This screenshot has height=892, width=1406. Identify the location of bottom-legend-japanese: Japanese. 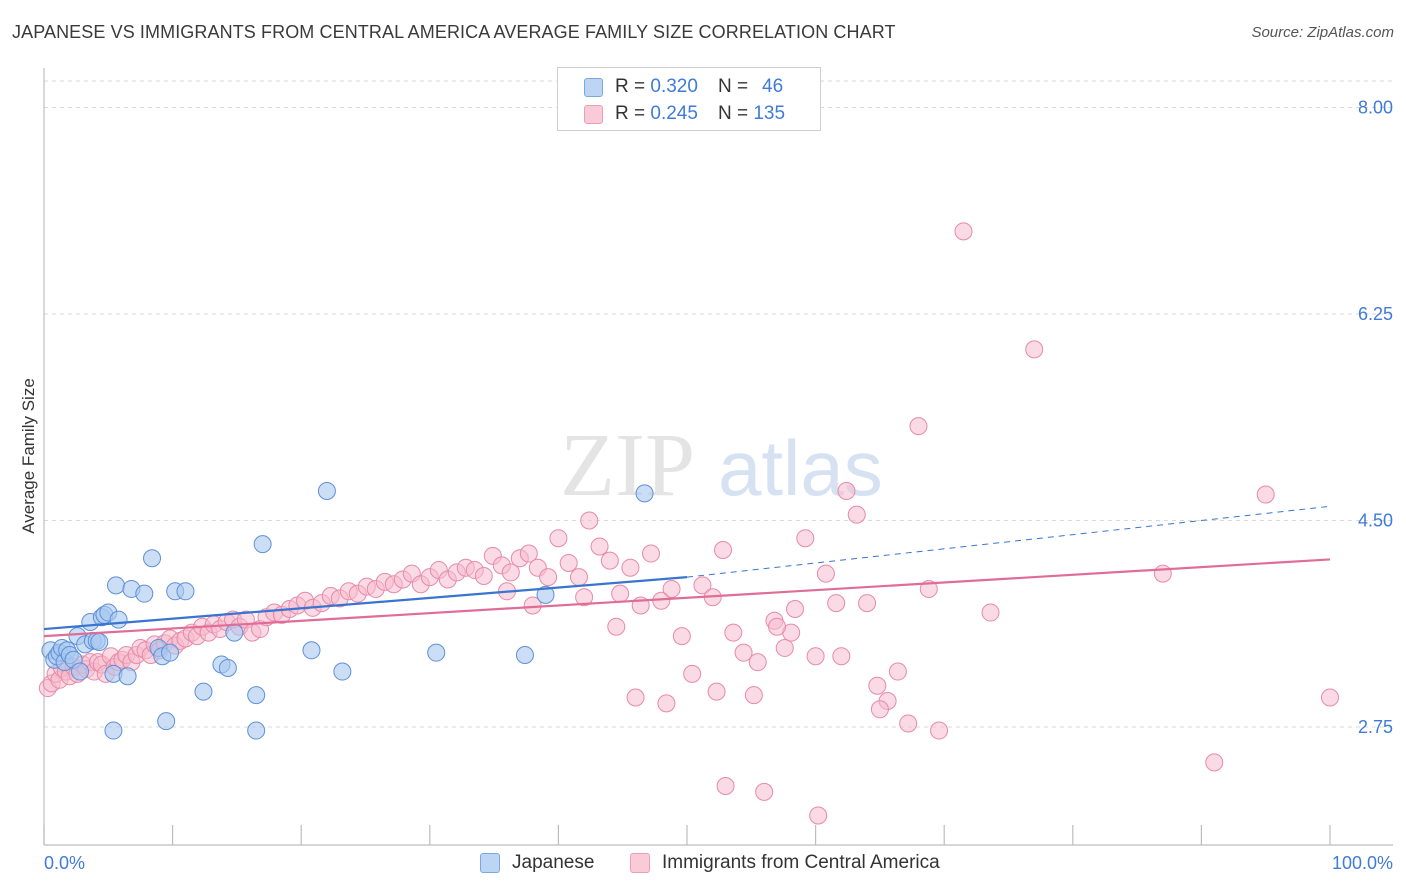
(537, 863).